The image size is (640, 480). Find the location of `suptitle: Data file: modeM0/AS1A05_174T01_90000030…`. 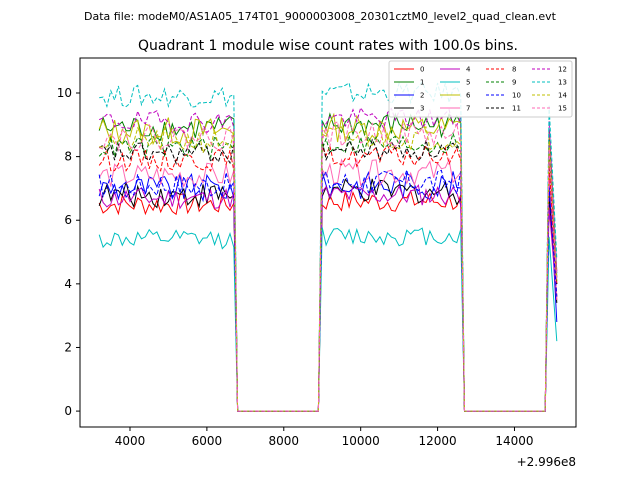

suptitle: Data file: modeM0/AS1A05_174T01_90000030… is located at coordinates (320, 16).